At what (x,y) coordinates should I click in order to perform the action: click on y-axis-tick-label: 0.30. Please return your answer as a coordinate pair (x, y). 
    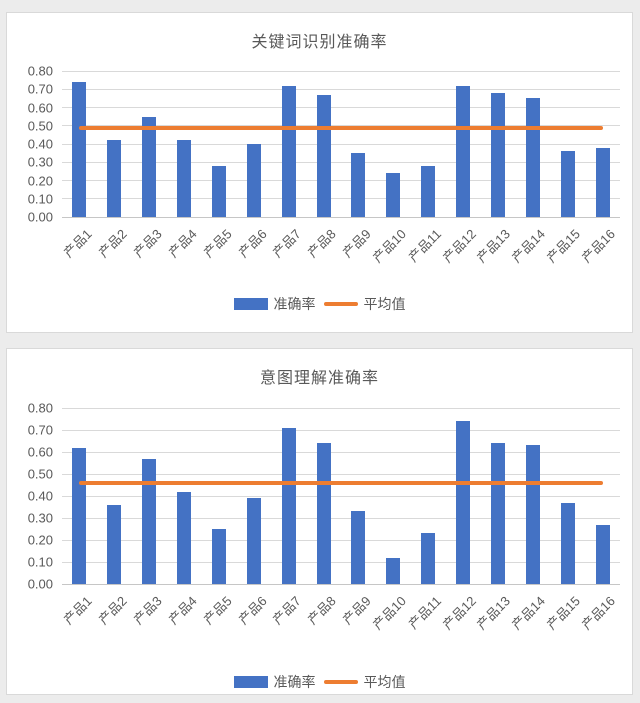
    Looking at the image, I should click on (40, 518).